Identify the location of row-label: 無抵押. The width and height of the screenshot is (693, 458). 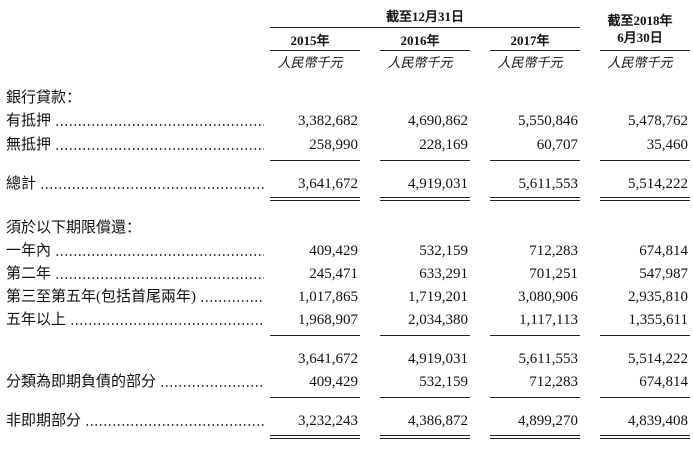
(135, 145).